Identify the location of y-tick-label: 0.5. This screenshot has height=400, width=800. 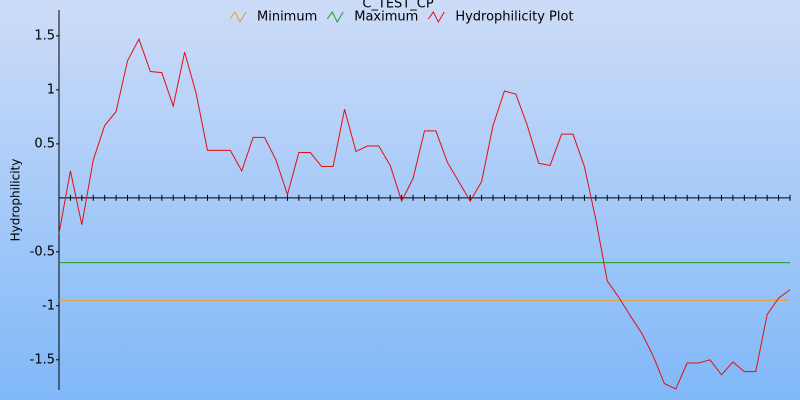
(44, 143).